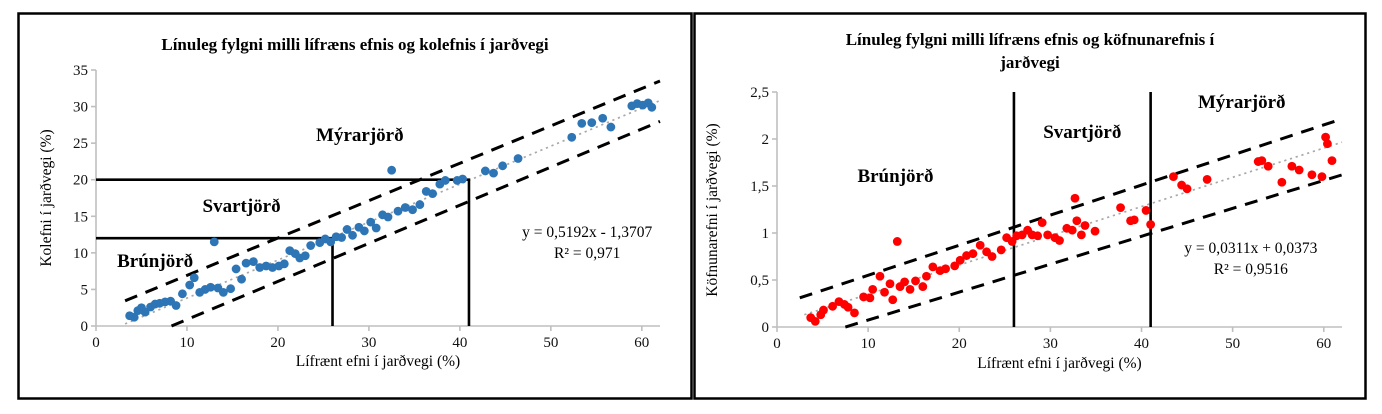 This screenshot has width=1382, height=414. Describe the element at coordinates (1030, 62) in the screenshot. I see `chart-title-line: jarðvegi` at that location.